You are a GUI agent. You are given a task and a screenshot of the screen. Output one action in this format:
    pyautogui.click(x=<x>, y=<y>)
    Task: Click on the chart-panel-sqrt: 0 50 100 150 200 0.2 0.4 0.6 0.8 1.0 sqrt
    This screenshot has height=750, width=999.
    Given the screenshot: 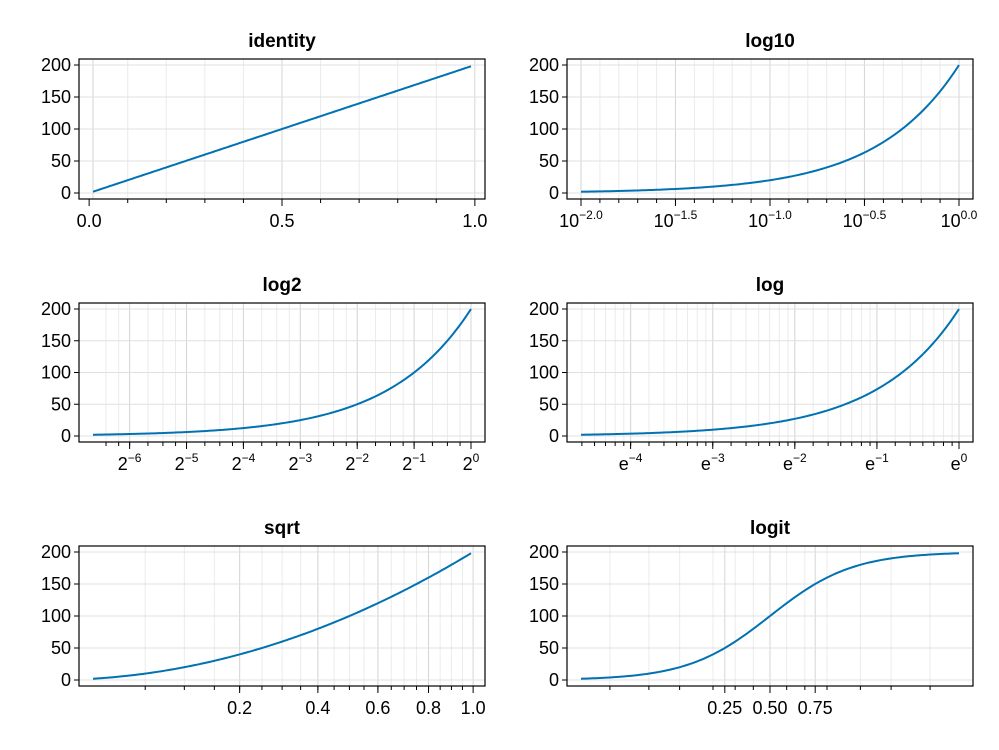 What is the action you would take?
    pyautogui.click(x=263, y=618)
    